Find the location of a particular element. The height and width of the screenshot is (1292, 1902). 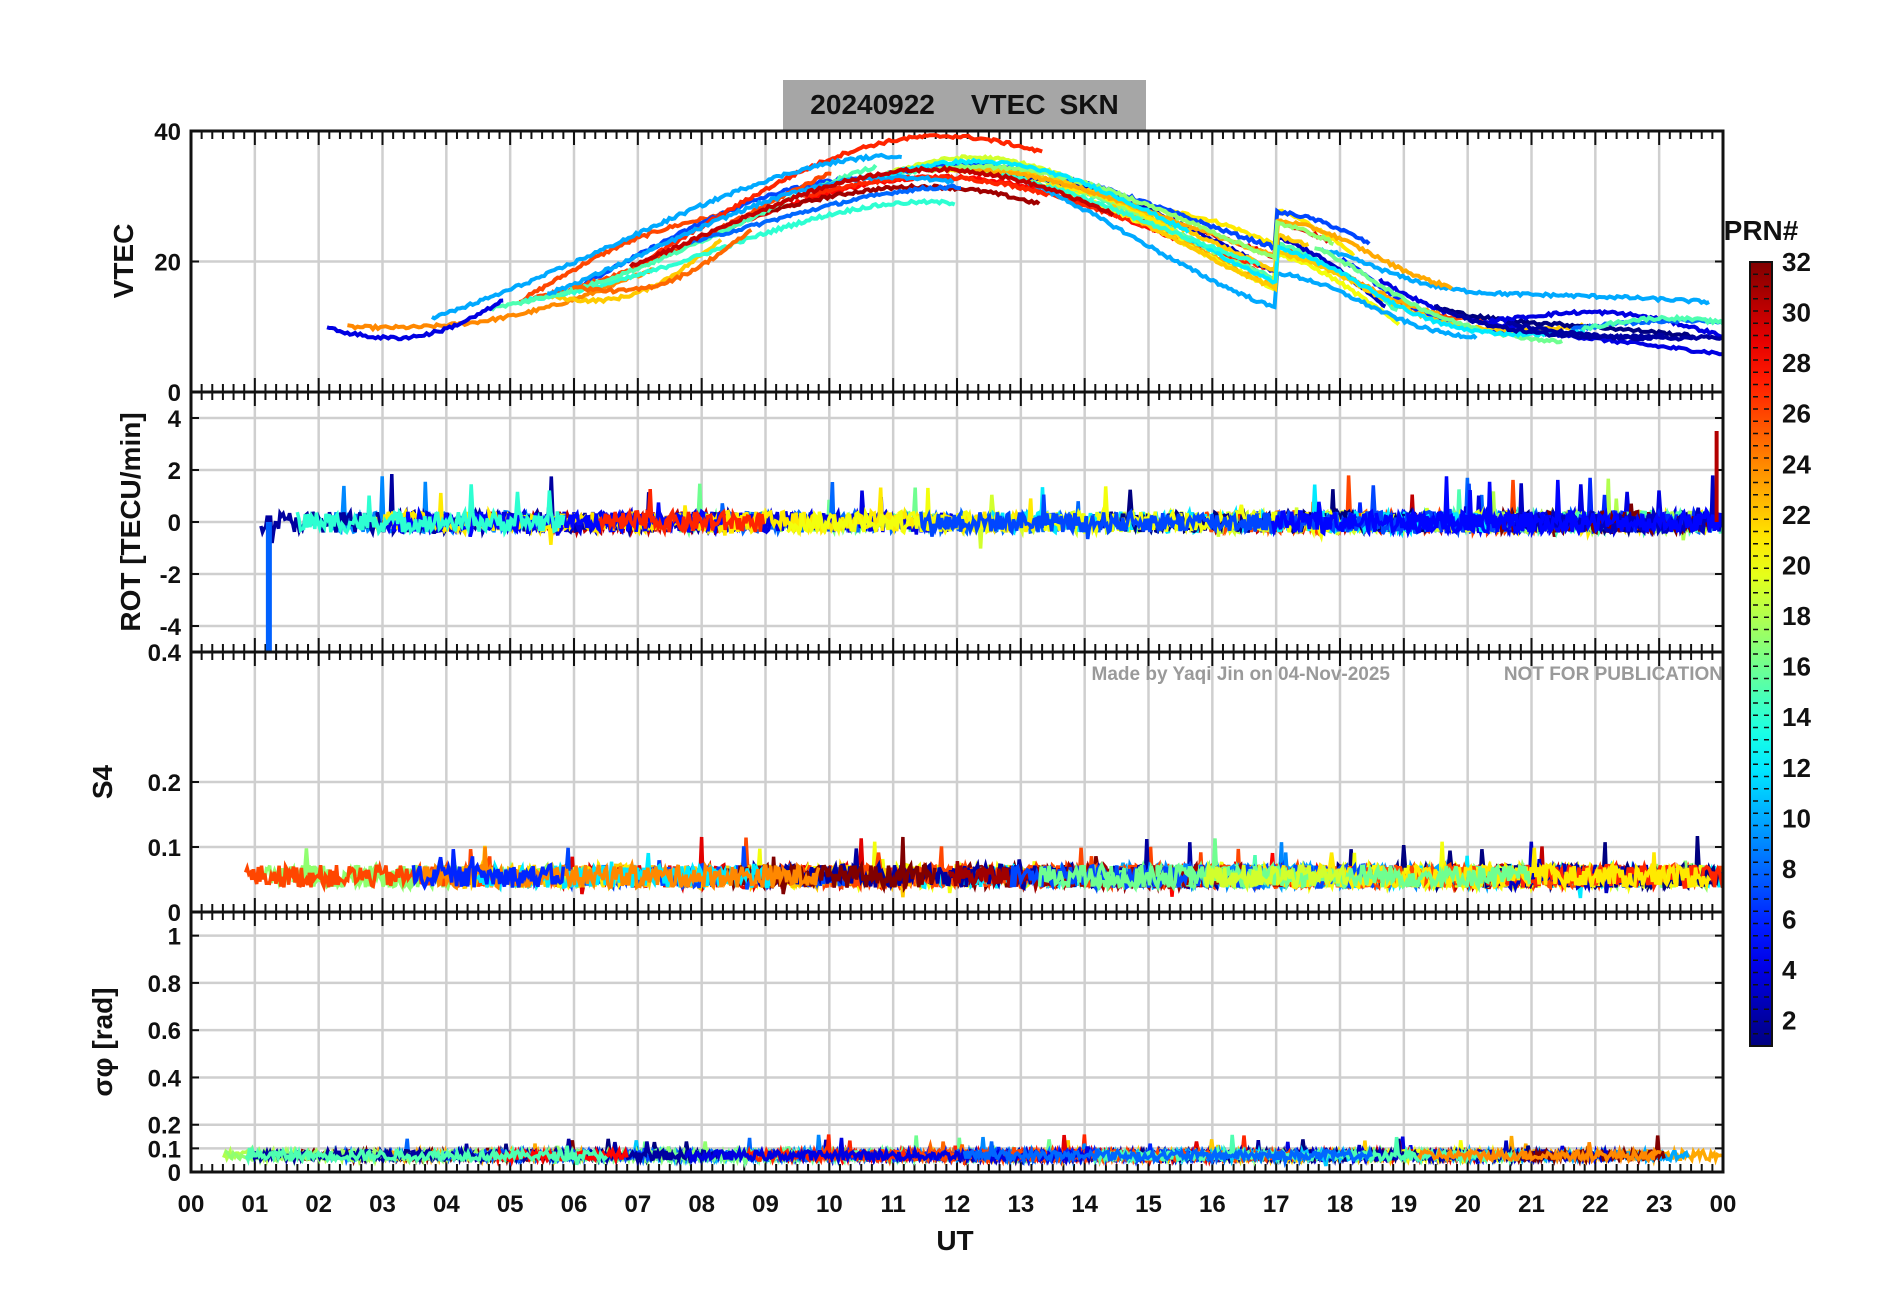

y-tick-label: 2 is located at coordinates (174, 471).